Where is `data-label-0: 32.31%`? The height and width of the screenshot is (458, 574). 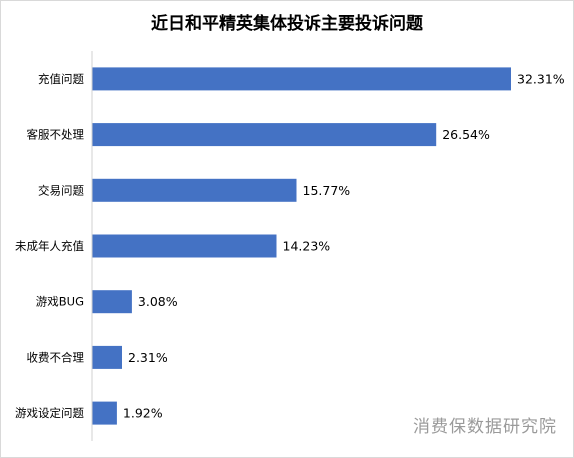
data-label-0: 32.31% is located at coordinates (541, 78).